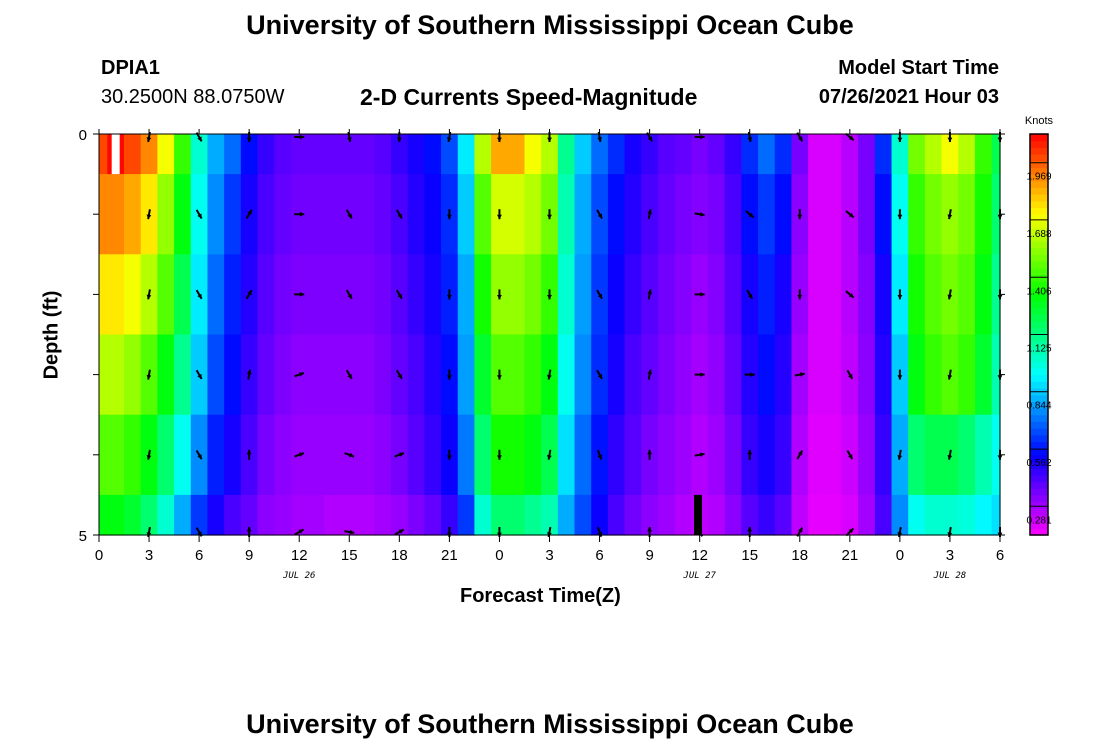 The image size is (1100, 750). I want to click on colorbar-tick-label: 1.688, so click(1038, 234).